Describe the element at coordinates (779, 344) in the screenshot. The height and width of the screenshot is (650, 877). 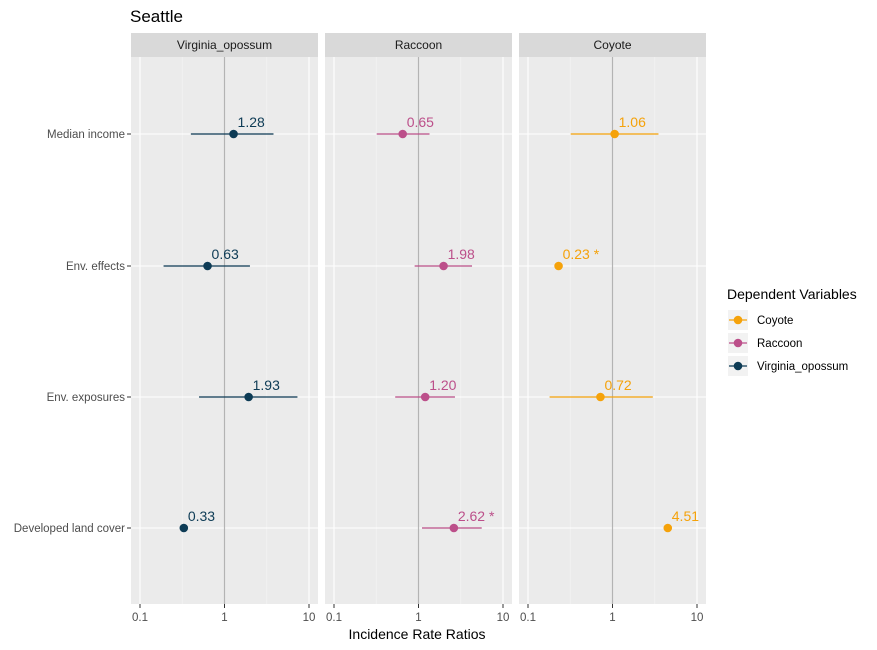
I see `legend-entry-label: Raccoon` at that location.